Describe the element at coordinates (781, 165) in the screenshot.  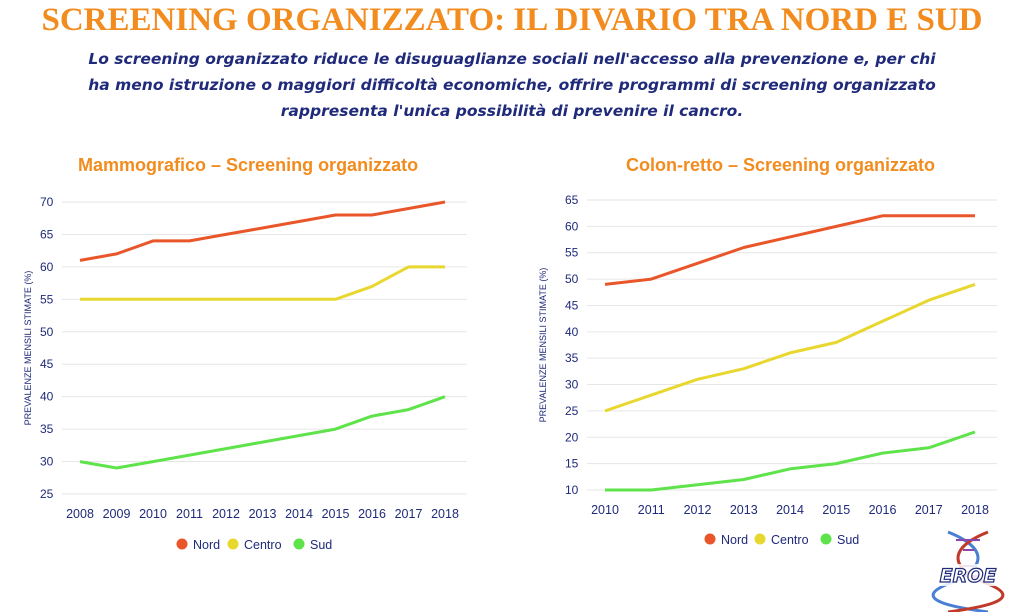
I see `chart-title-colon-retto: Colon-retto – Screening organizzato` at that location.